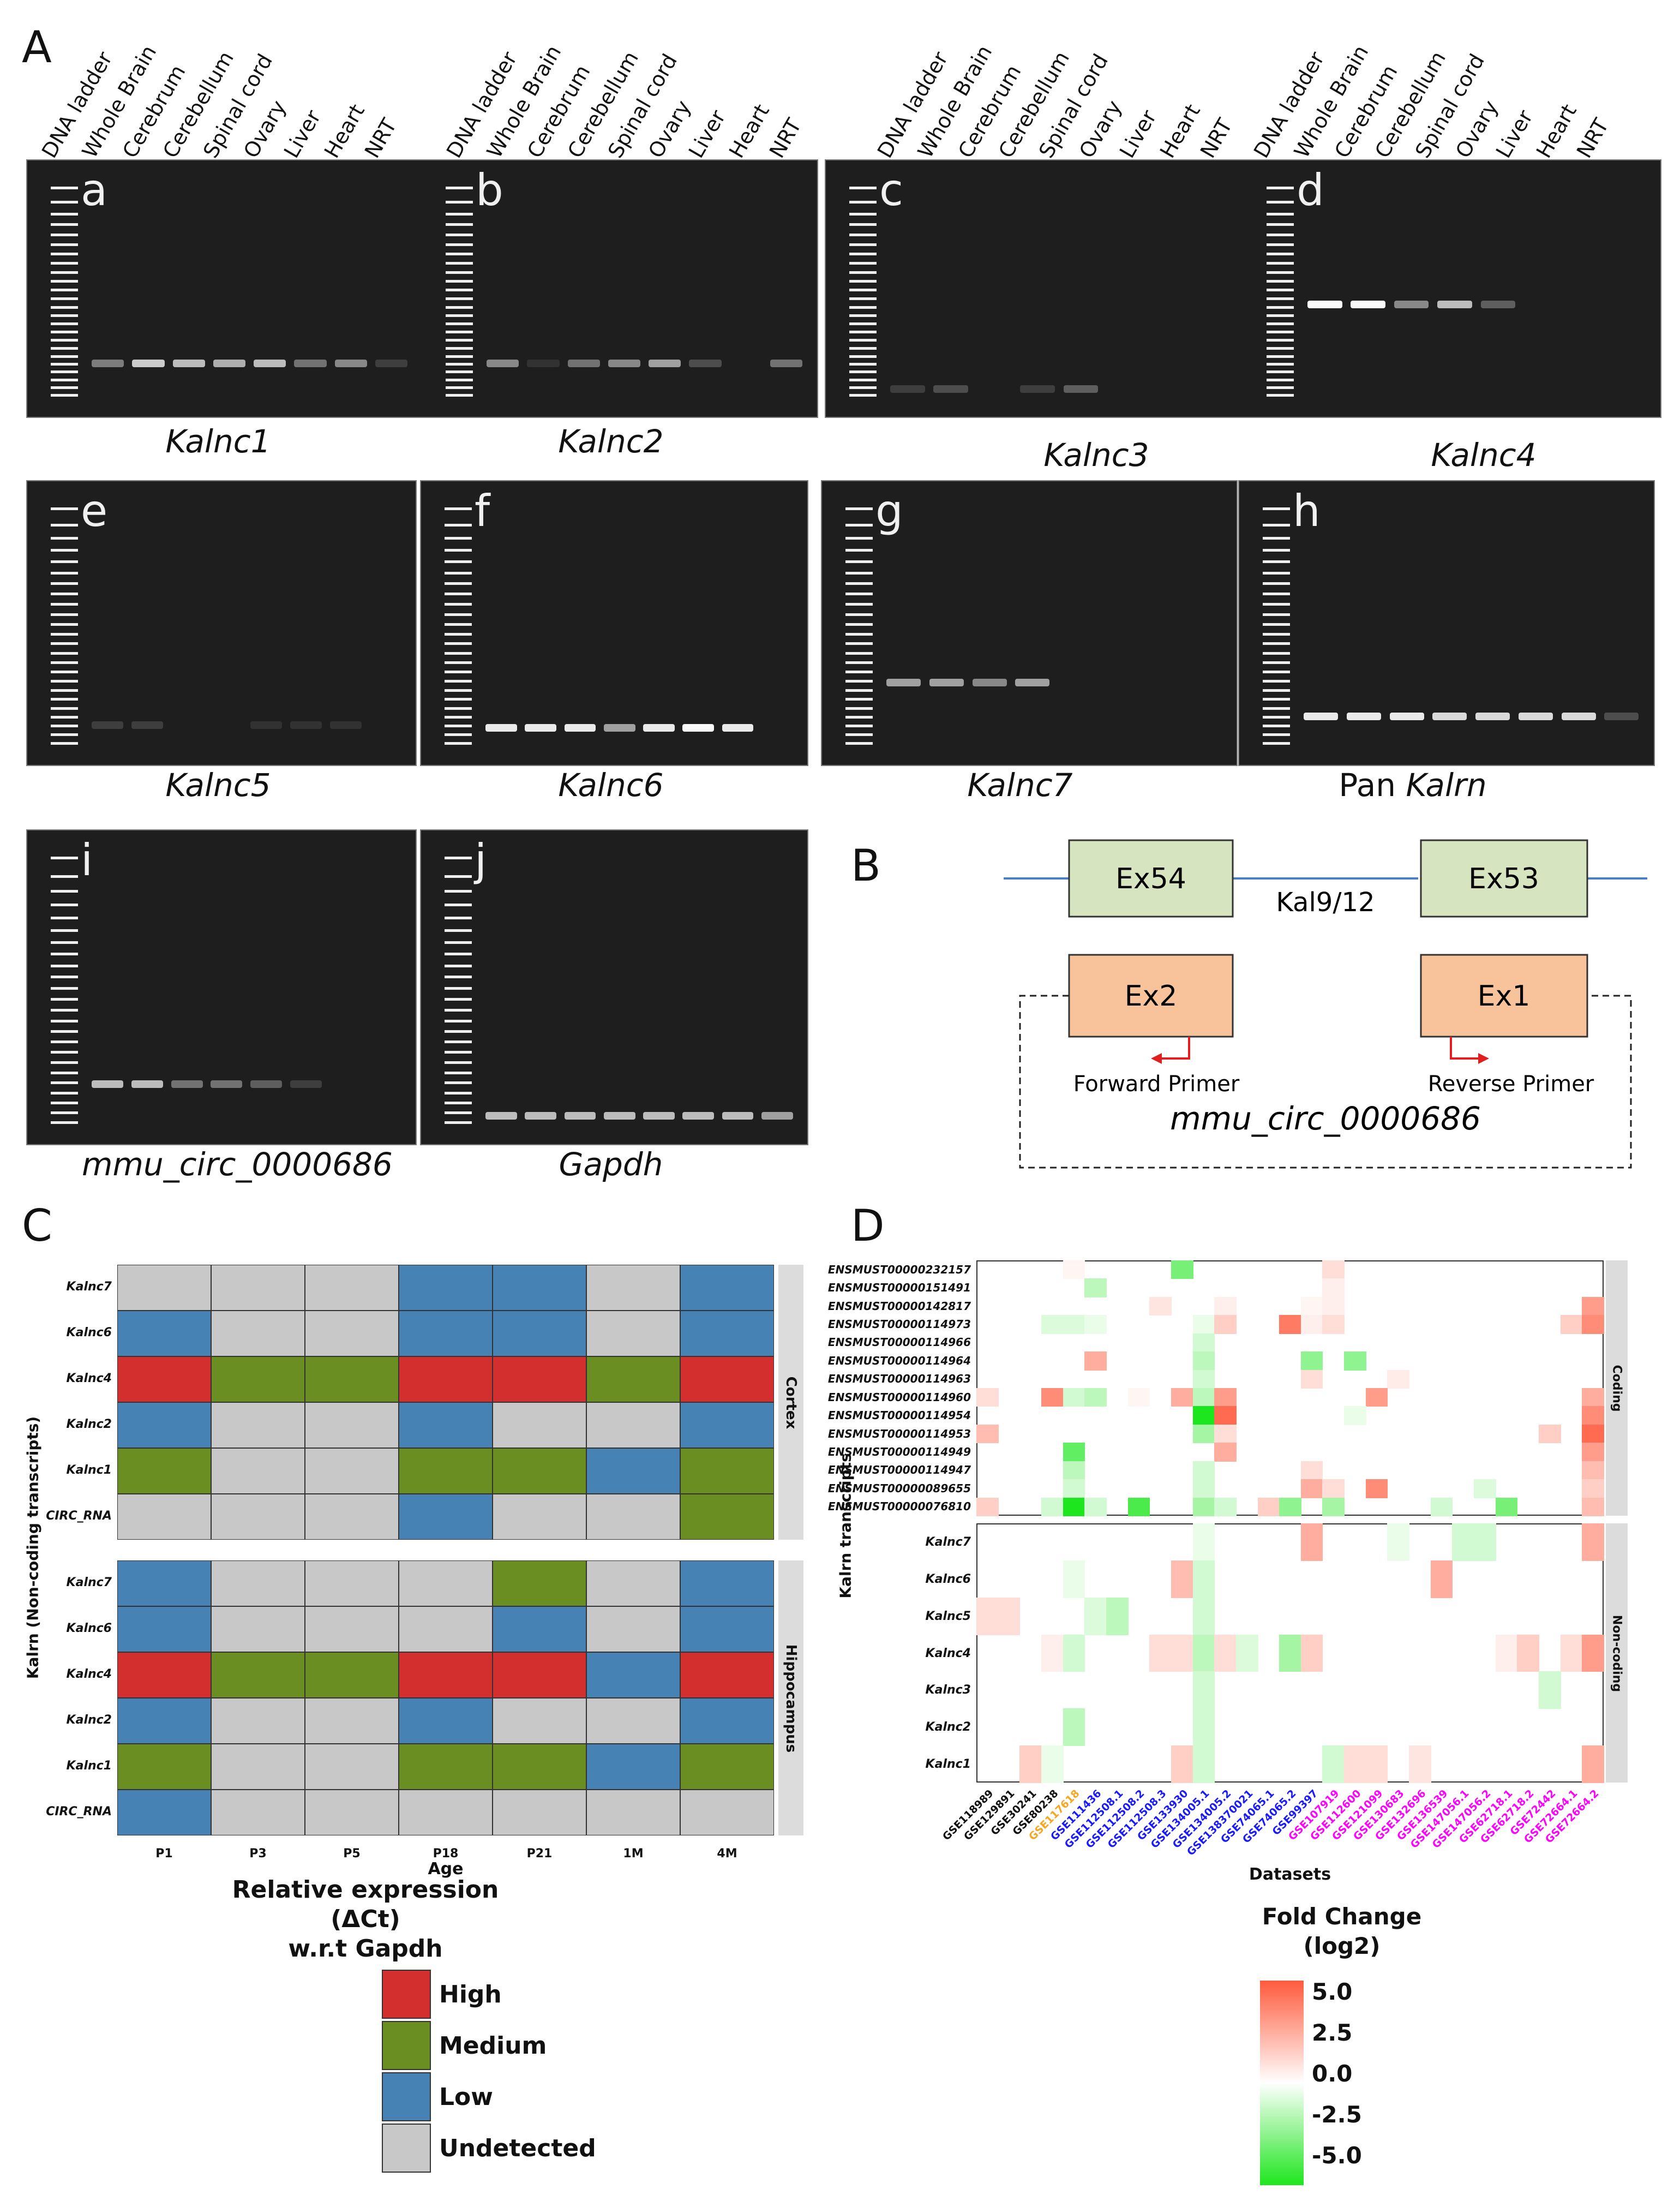 The height and width of the screenshot is (2195, 1680). I want to click on row-label: Kalnc6, so click(89, 1628).